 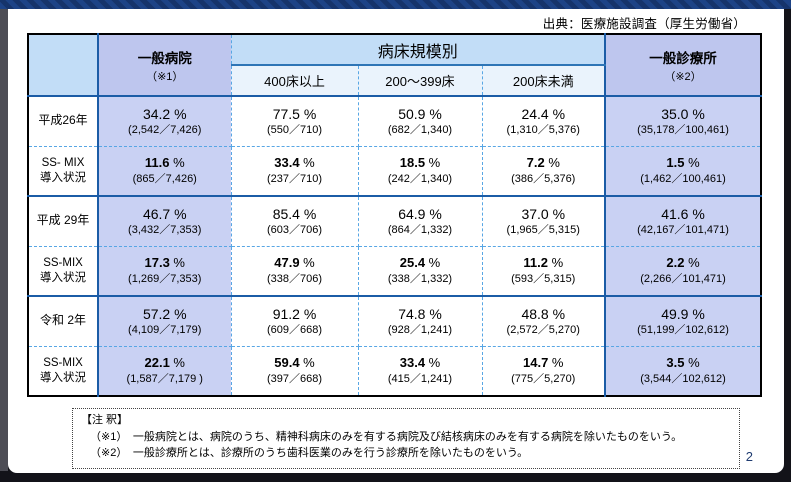 I want to click on left-edge-strip, so click(x=4, y=240).